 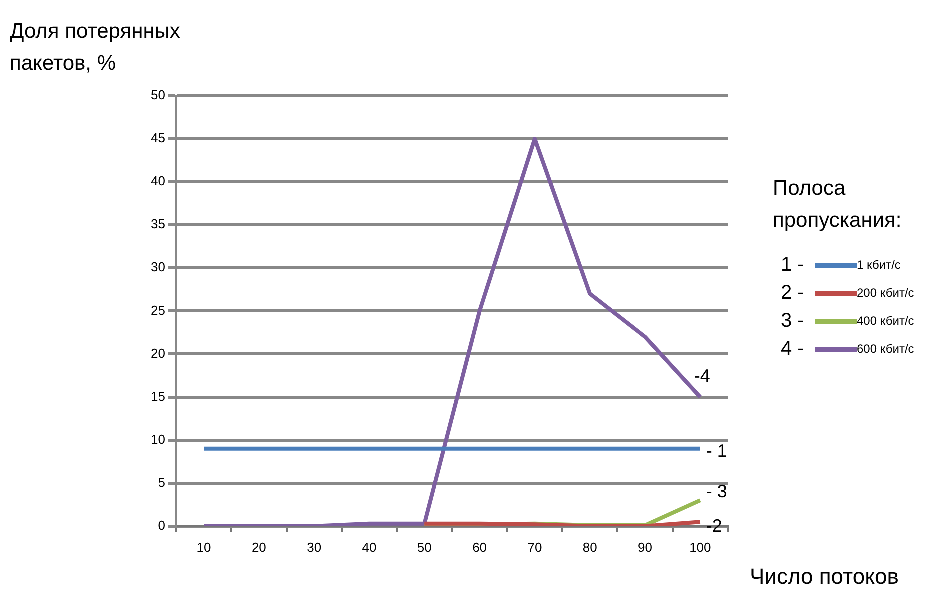 What do you see at coordinates (158, 95) in the screenshot?
I see `y-tick-label: 50` at bounding box center [158, 95].